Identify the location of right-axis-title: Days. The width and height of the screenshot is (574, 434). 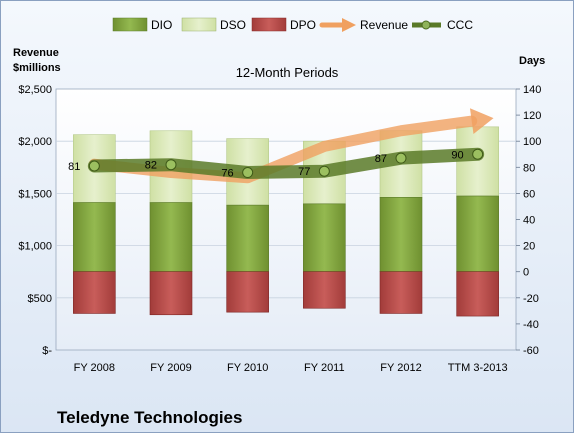
(532, 61).